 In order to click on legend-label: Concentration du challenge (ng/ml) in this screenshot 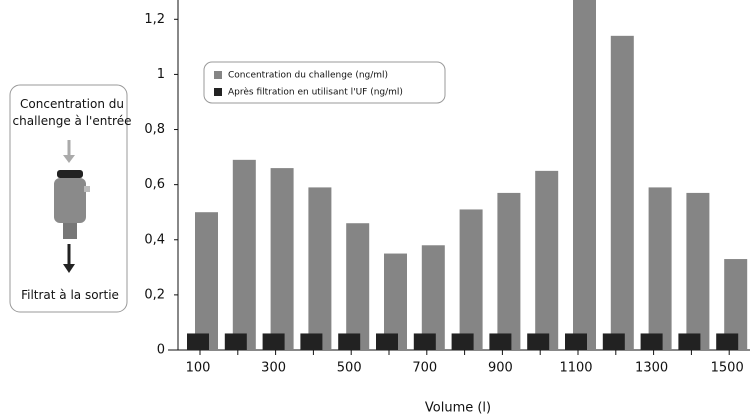, I will do `click(308, 76)`.